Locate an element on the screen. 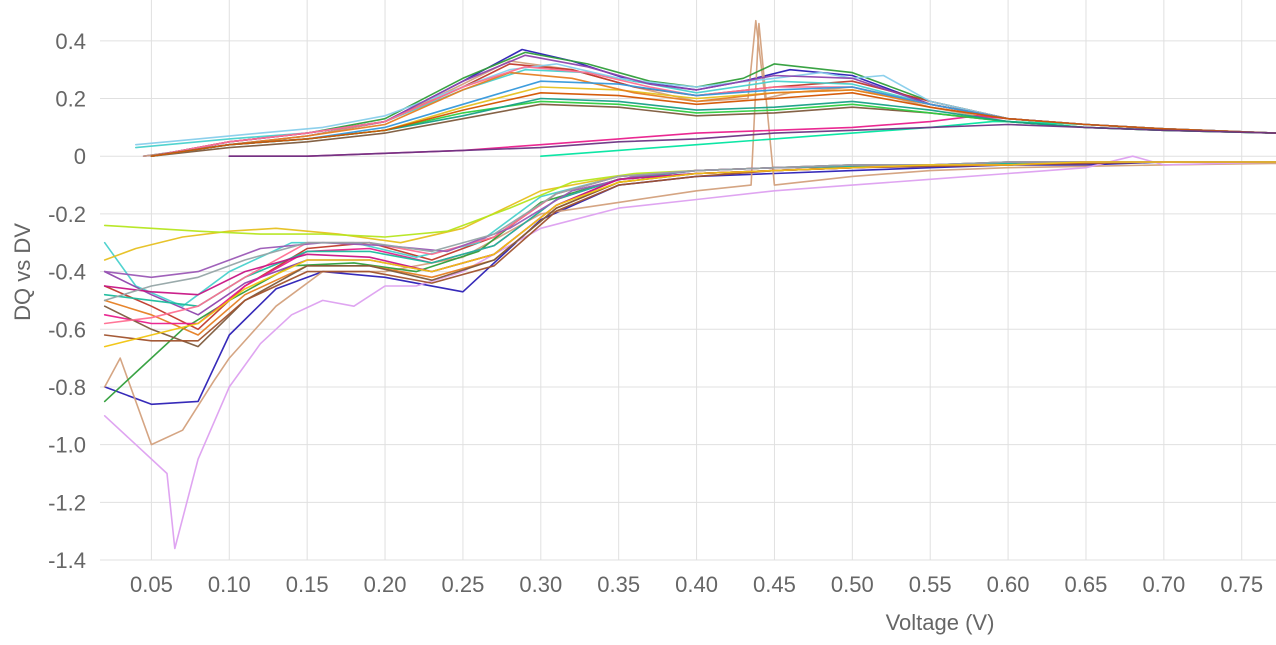 The height and width of the screenshot is (645, 1276). x-axis-title: Voltage (V) is located at coordinates (940, 622).